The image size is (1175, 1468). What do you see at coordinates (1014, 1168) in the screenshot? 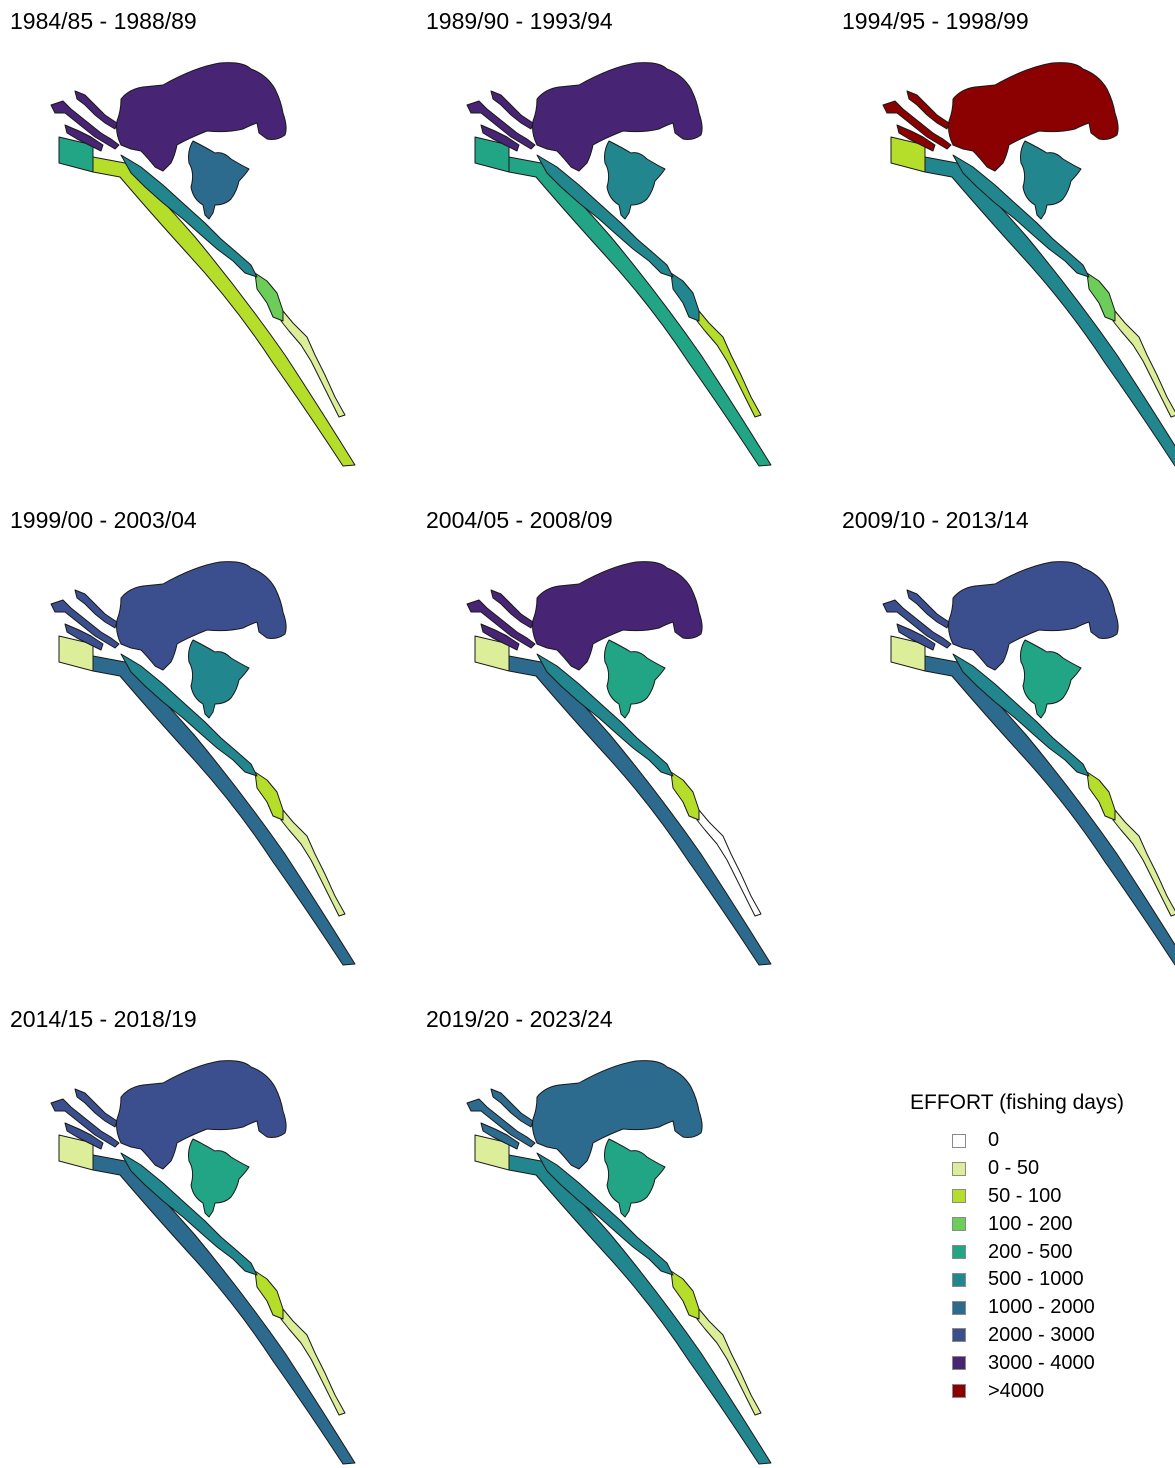
I see `legend-label: 0 - 50` at bounding box center [1014, 1168].